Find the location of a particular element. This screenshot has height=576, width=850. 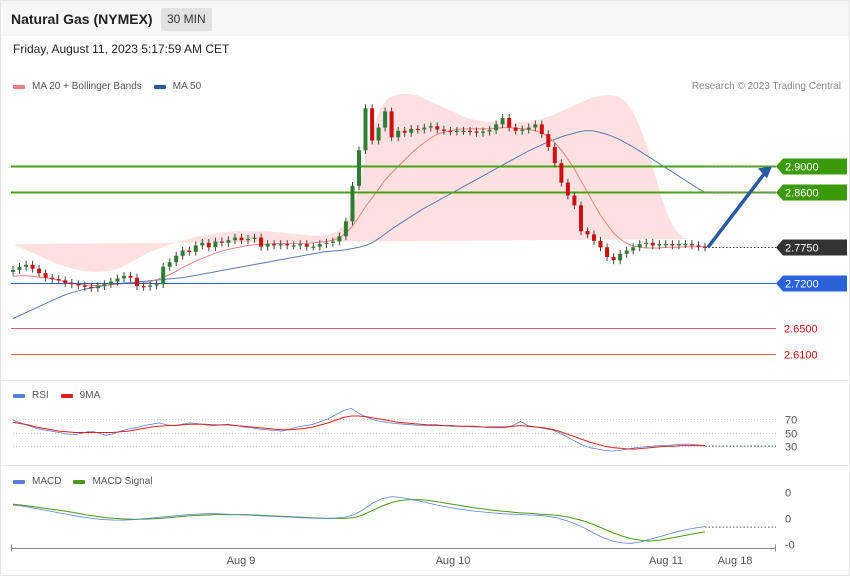

research-credit: Research © 2023 Trading Central is located at coordinates (766, 86).